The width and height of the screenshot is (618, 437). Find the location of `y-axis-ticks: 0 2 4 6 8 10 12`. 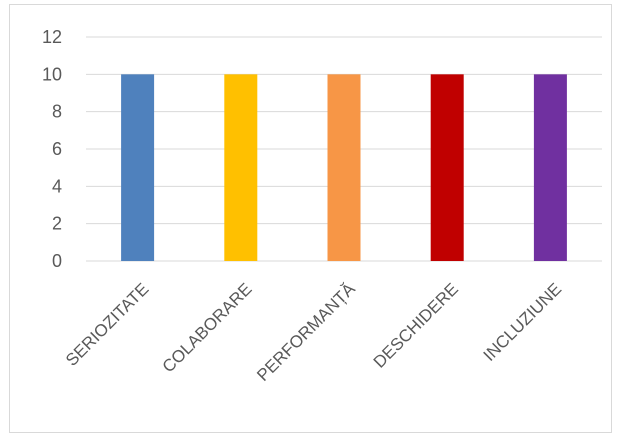

y-axis-ticks: 0 2 4 6 8 10 12 is located at coordinates (52, 149).